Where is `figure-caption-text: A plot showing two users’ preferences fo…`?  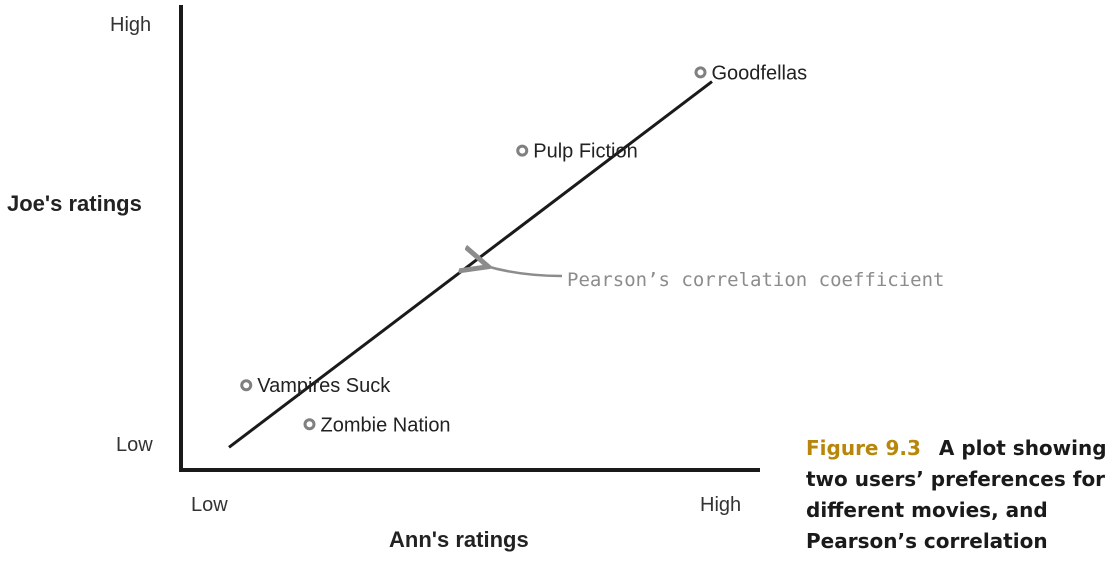
figure-caption-text: A plot showing two users’ preferences fo… is located at coordinates (956, 494).